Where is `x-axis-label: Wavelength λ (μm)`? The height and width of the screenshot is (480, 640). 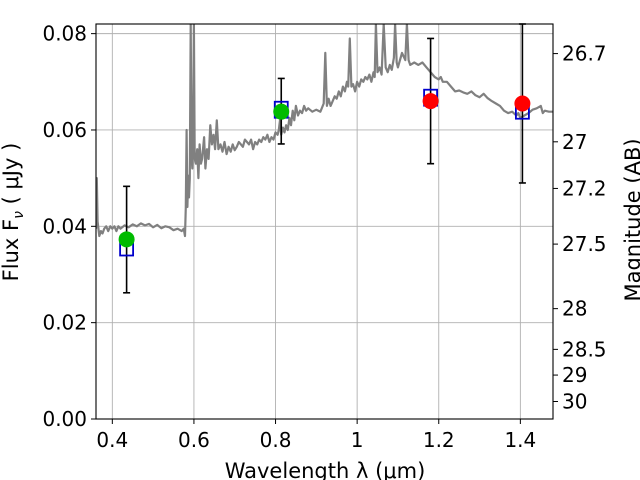
x-axis-label: Wavelength λ (μm) is located at coordinates (325, 469).